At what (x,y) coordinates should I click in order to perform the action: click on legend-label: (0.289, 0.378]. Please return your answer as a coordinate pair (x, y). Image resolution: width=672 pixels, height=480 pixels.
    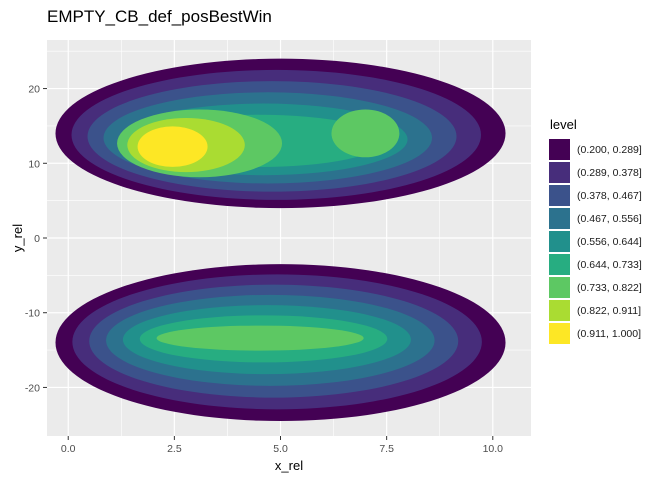
    Looking at the image, I should click on (609, 172).